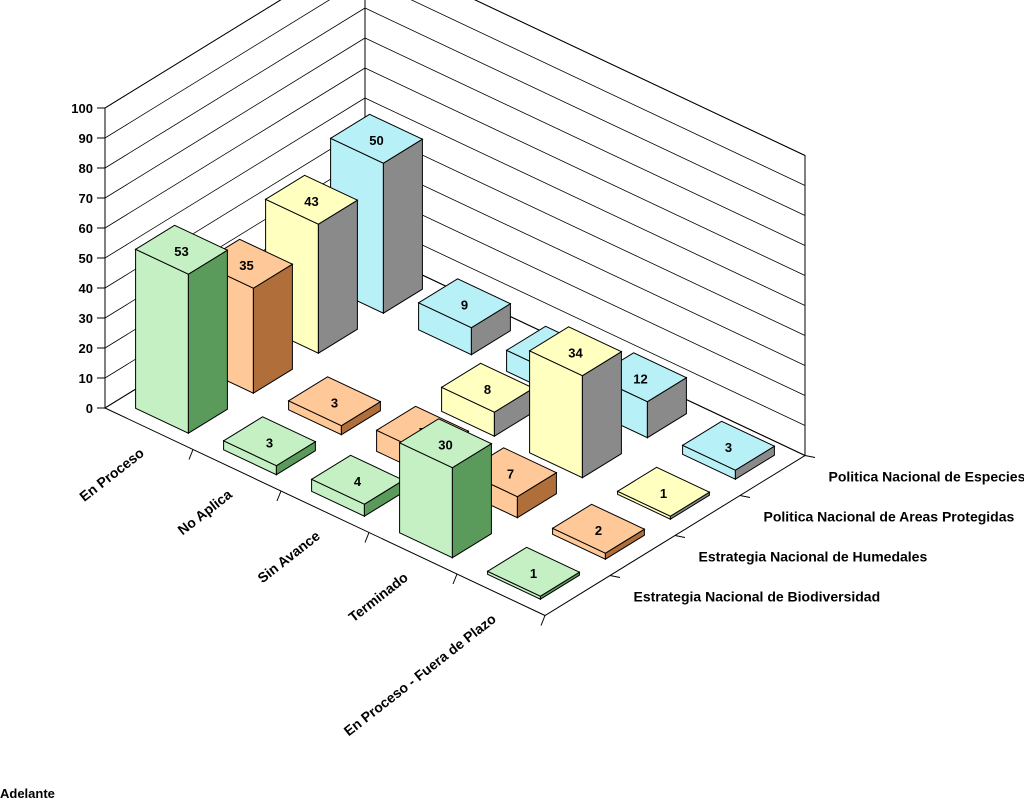 The width and height of the screenshot is (1024, 807). What do you see at coordinates (510, 473) in the screenshot?
I see `bar-value-label: 7` at bounding box center [510, 473].